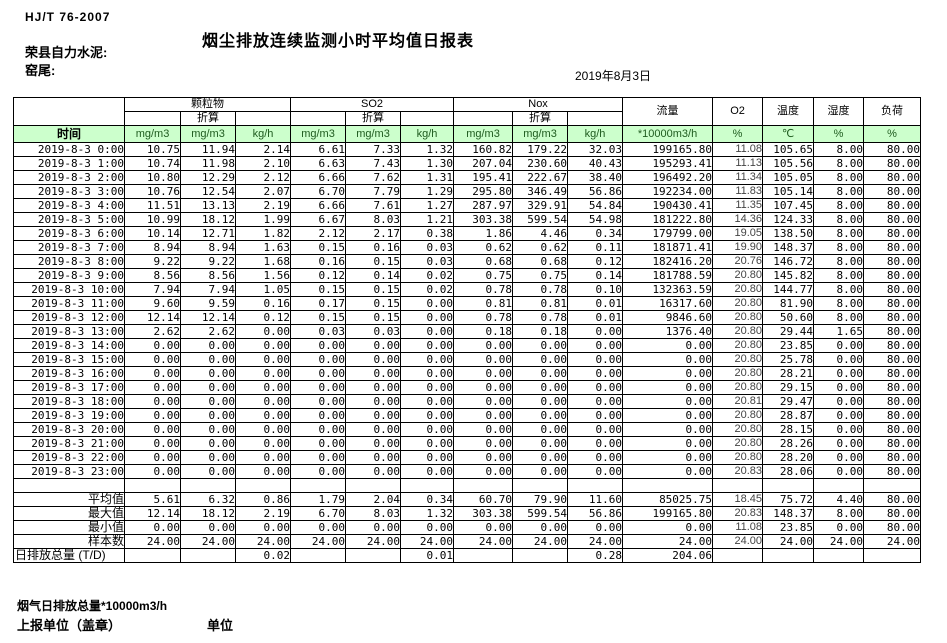  Describe the element at coordinates (540, 233) in the screenshot. I see `value-cell: 4.46` at that location.